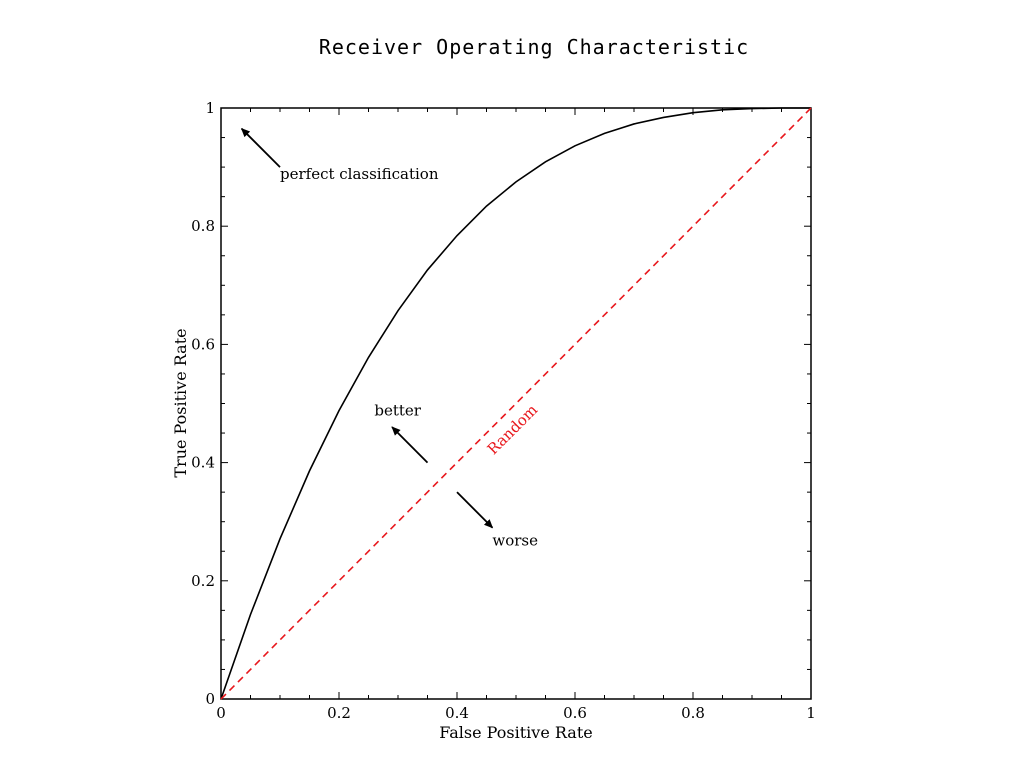 The height and width of the screenshot is (768, 1024). I want to click on y-tick-label: 0.4, so click(203, 463).